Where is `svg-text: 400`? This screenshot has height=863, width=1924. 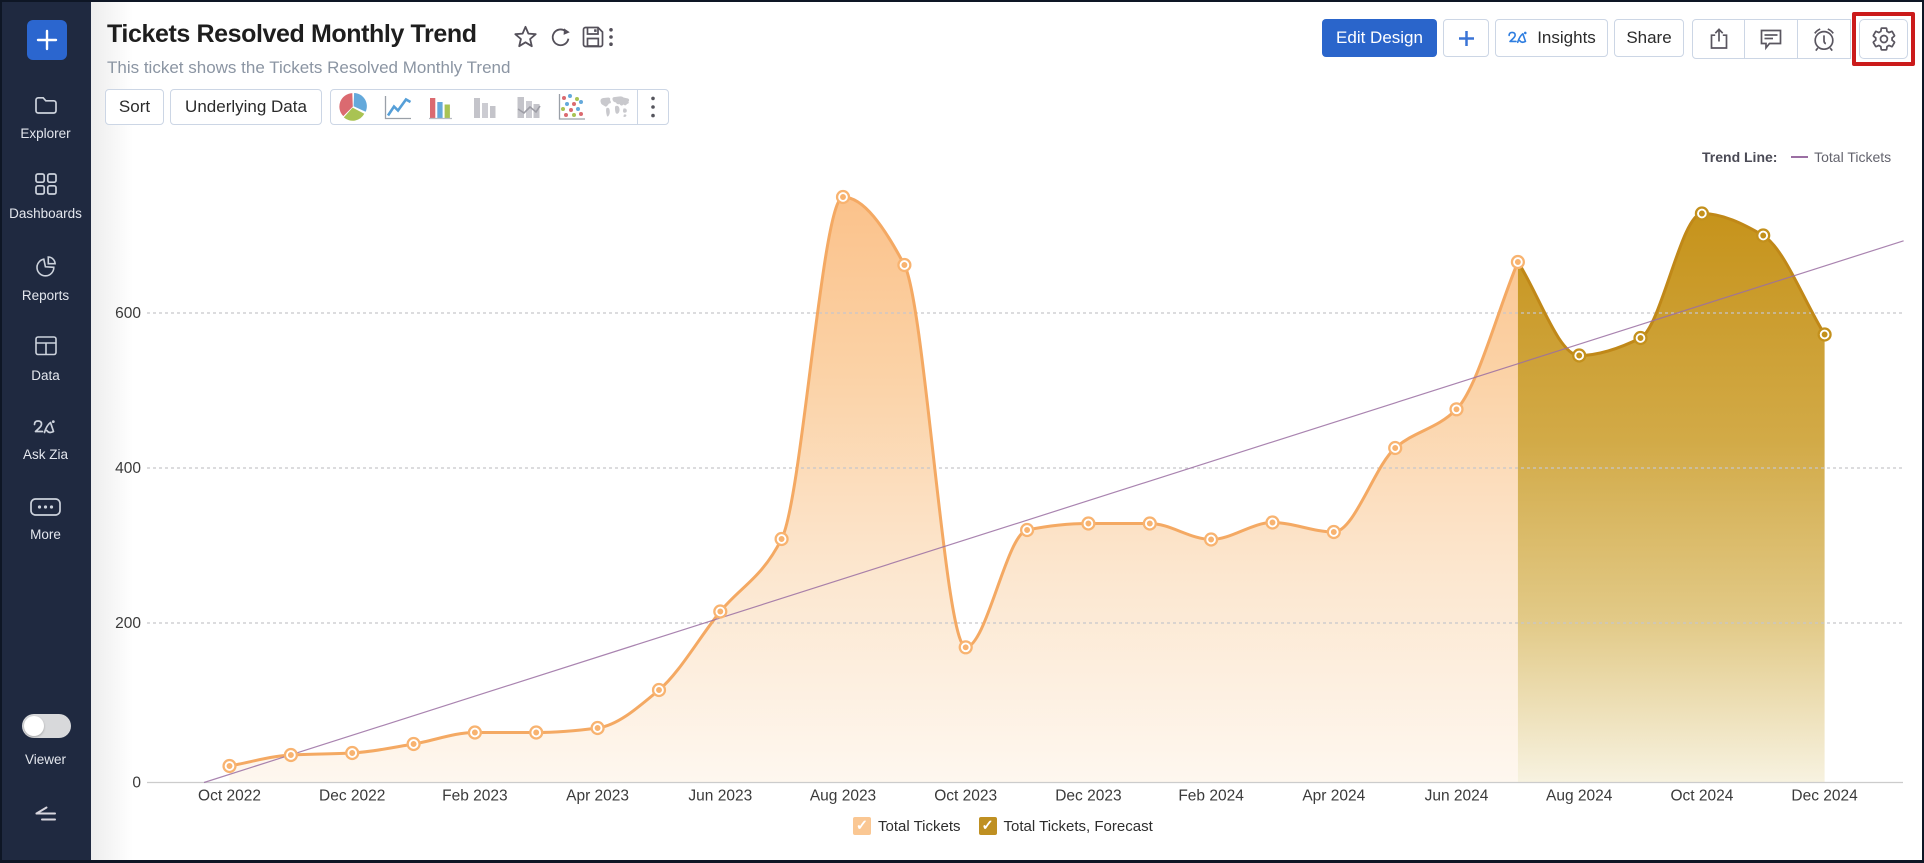 svg-text: 400 is located at coordinates (128, 468).